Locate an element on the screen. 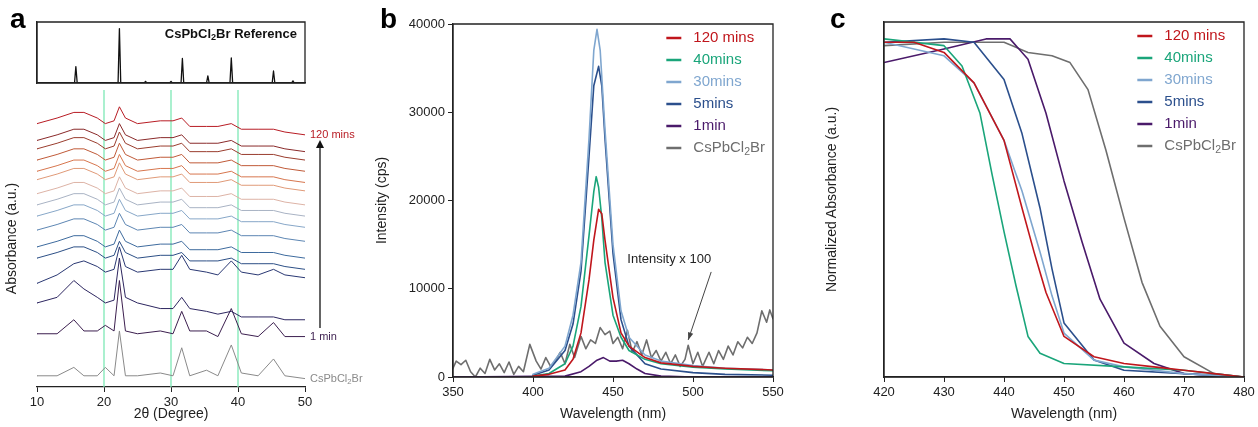 The image size is (1258, 427). y-tick-label: 30000 is located at coordinates (426, 111).